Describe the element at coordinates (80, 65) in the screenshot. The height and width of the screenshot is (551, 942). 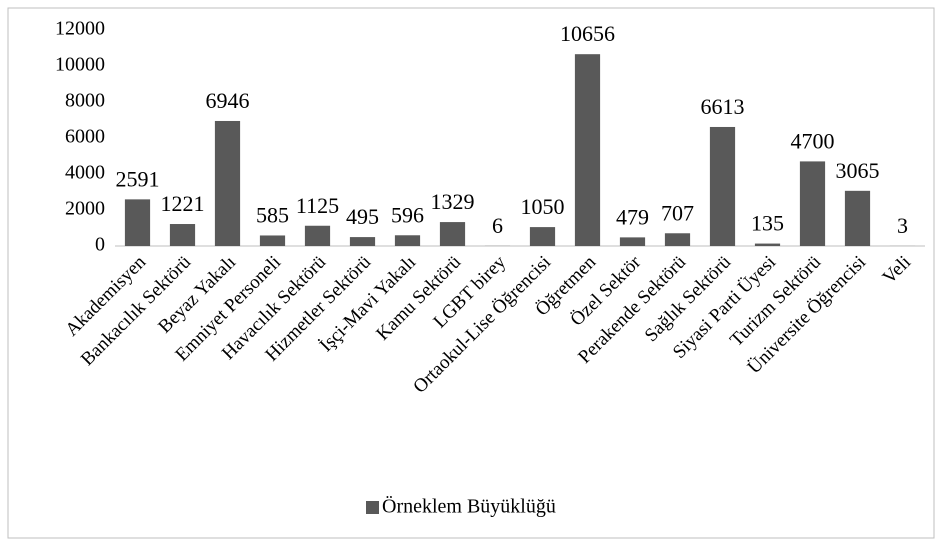
I see `y-tick-label: 10000` at that location.